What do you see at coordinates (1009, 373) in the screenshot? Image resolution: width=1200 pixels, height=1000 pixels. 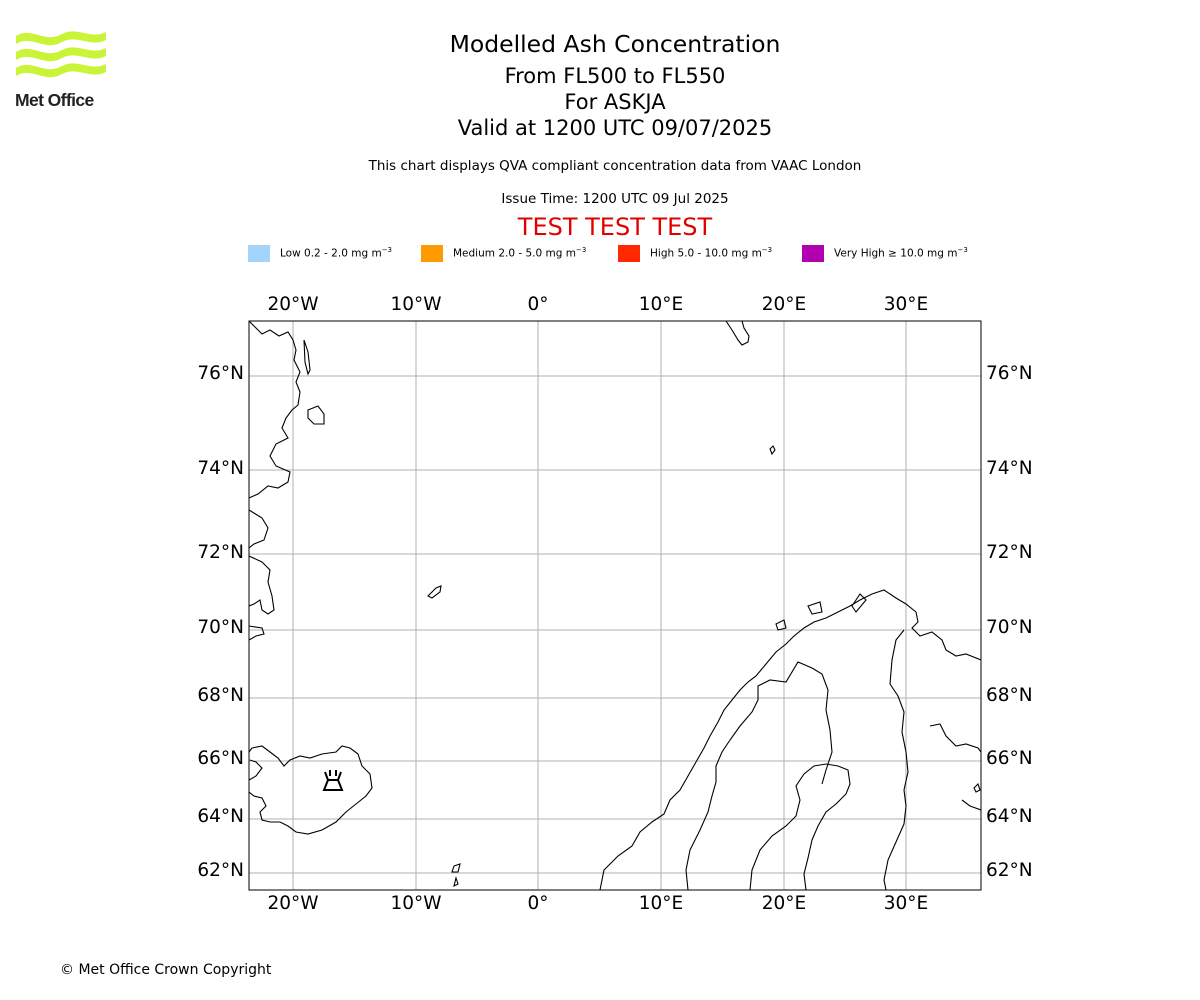 I see `tick-right-76n: 76°N` at bounding box center [1009, 373].